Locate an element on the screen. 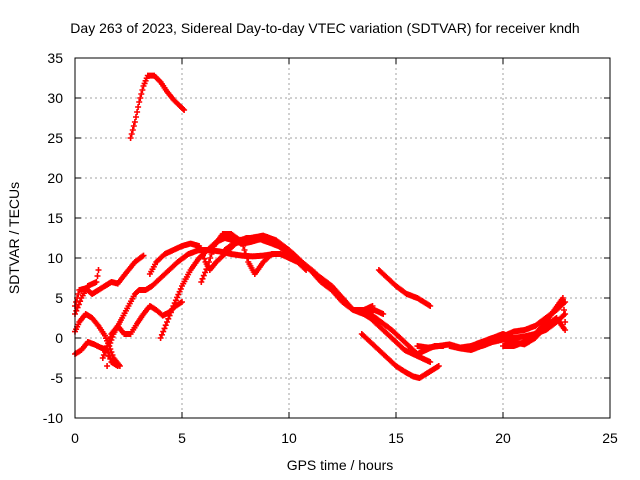 This screenshot has width=640, height=480. y-tick-label: 5 is located at coordinates (59, 298).